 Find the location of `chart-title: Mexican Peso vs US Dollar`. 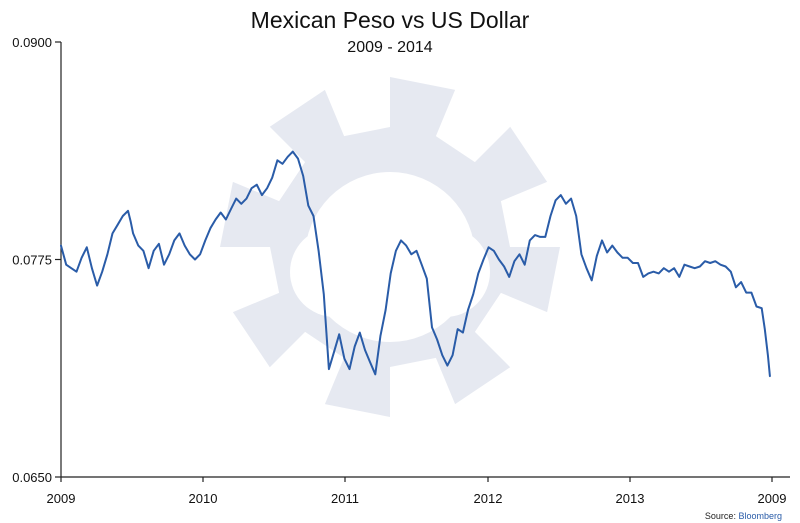

chart-title: Mexican Peso vs US Dollar is located at coordinates (390, 20).